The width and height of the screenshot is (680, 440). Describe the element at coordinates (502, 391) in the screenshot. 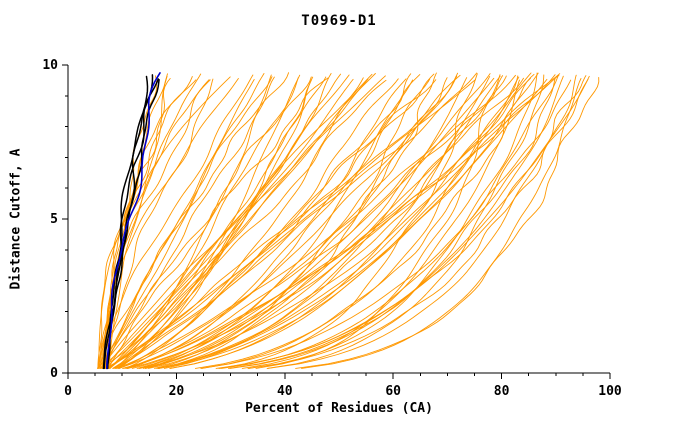

I see `x-tick-label: 80` at that location.